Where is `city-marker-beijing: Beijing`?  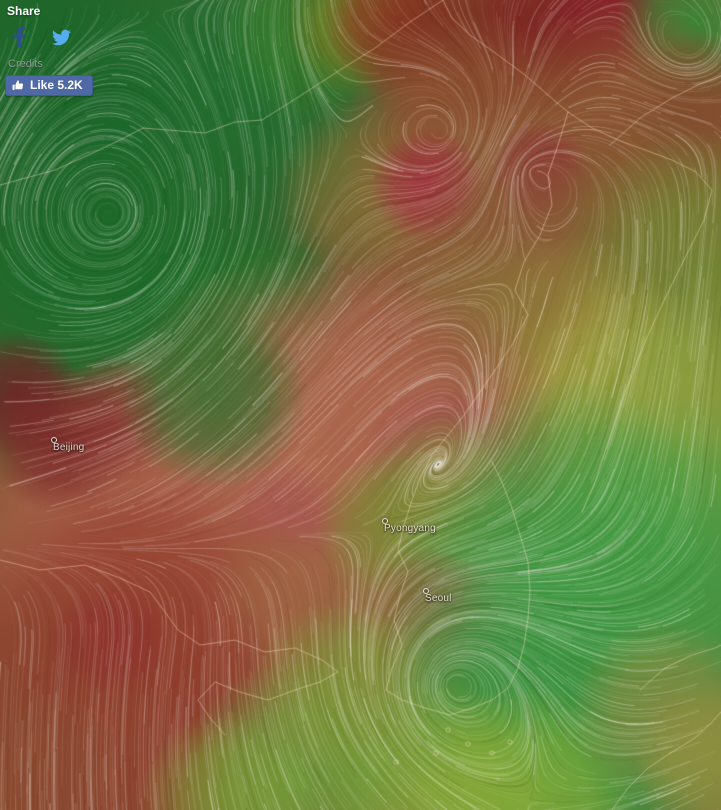 city-marker-beijing: Beijing is located at coordinates (67, 445).